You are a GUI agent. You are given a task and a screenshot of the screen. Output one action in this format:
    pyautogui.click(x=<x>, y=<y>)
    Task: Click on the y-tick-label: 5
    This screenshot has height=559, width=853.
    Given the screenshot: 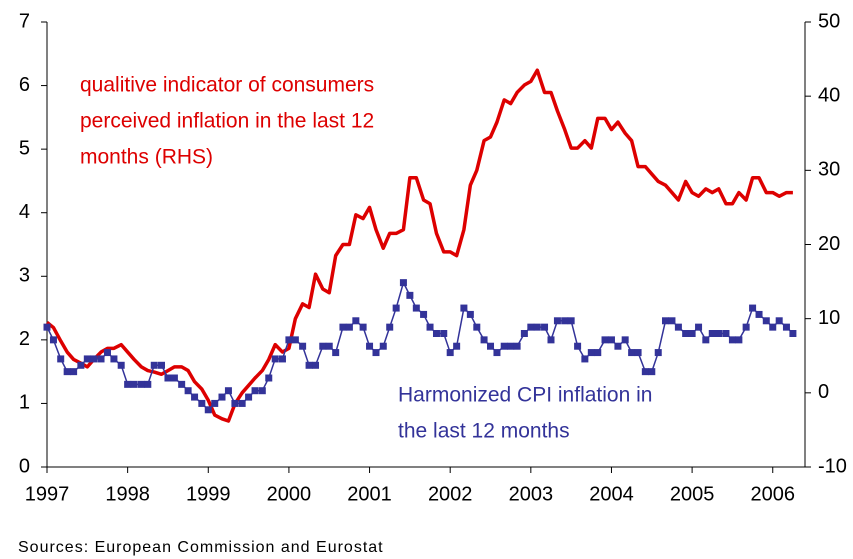 What is the action you would take?
    pyautogui.click(x=24, y=148)
    